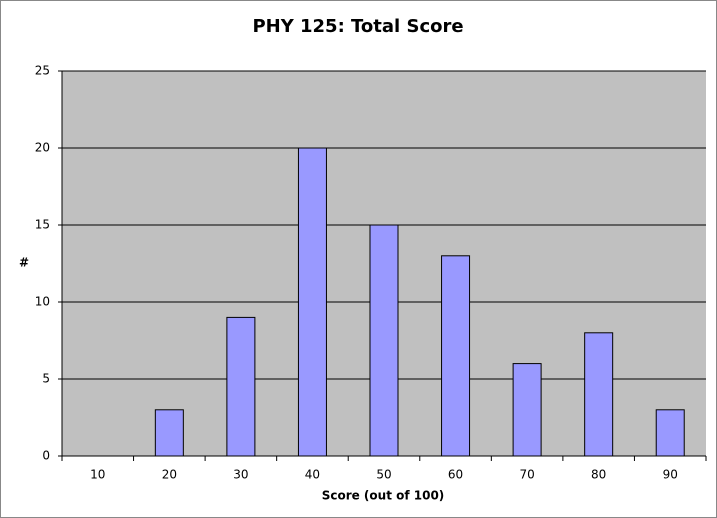 The image size is (717, 518). What do you see at coordinates (312, 475) in the screenshot?
I see `x-tick-label: 40` at bounding box center [312, 475].